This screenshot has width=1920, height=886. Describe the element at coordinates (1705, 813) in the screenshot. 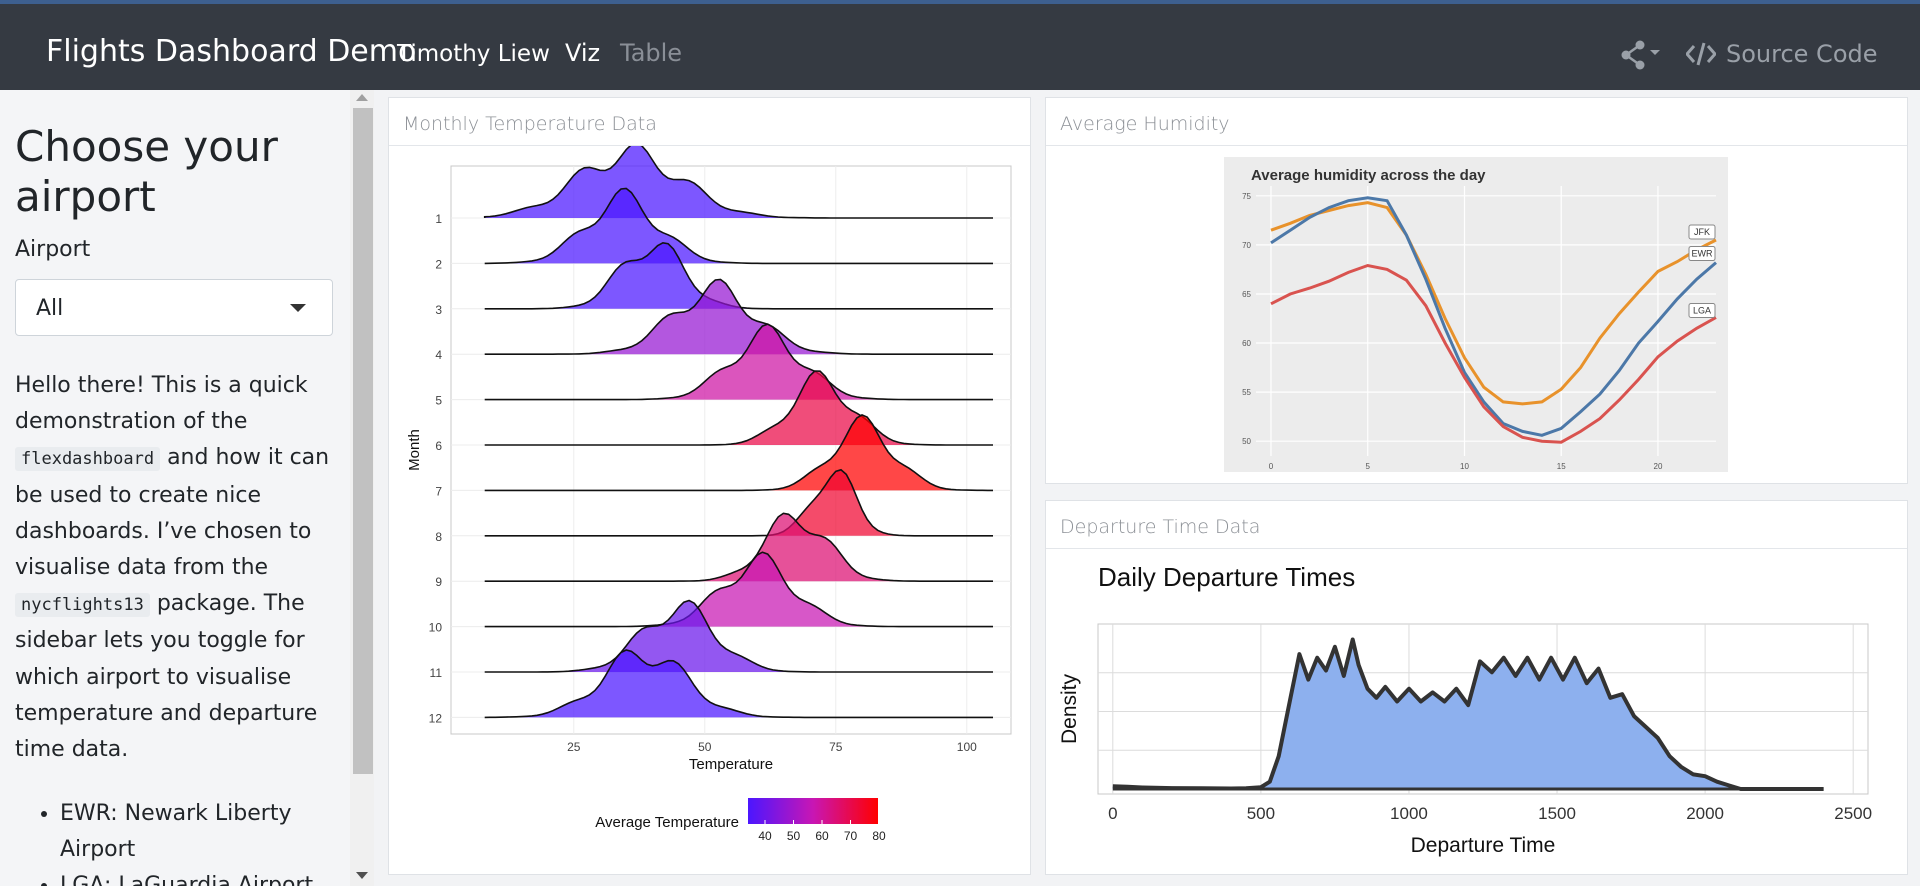

I see `x-tick-label: 2000` at that location.